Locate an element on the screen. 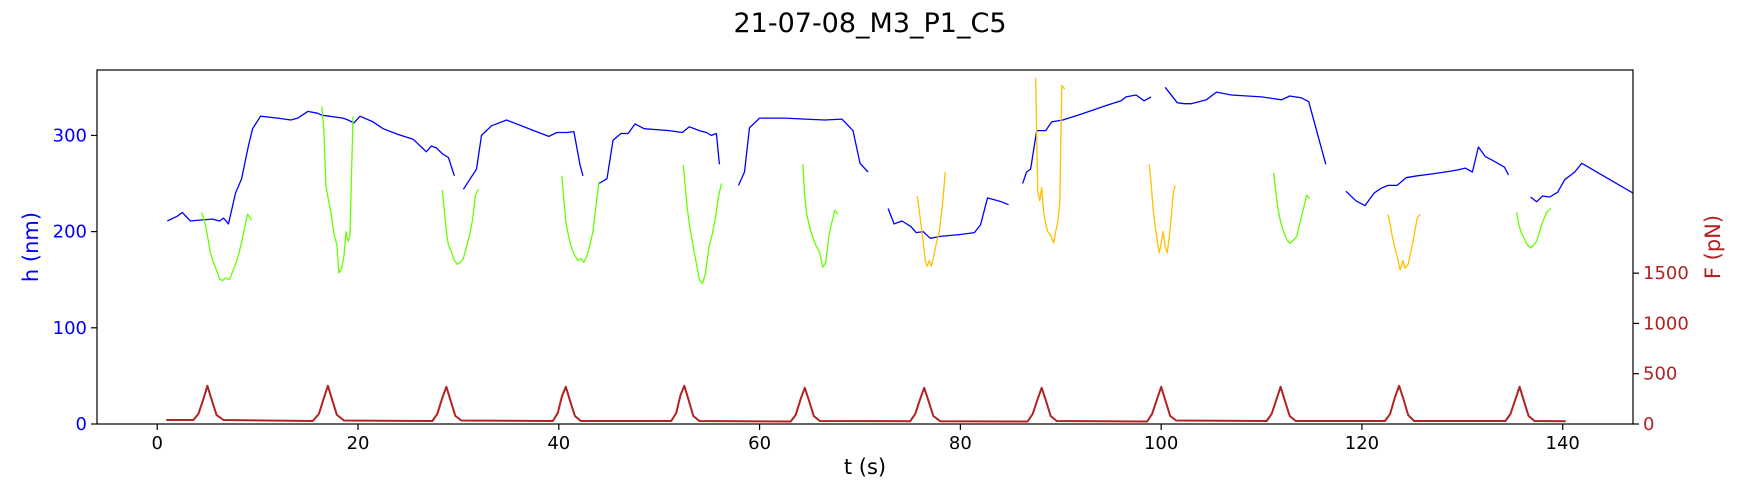  chart-title: 21-07-08_M3_P1_C5 is located at coordinates (869, 23).